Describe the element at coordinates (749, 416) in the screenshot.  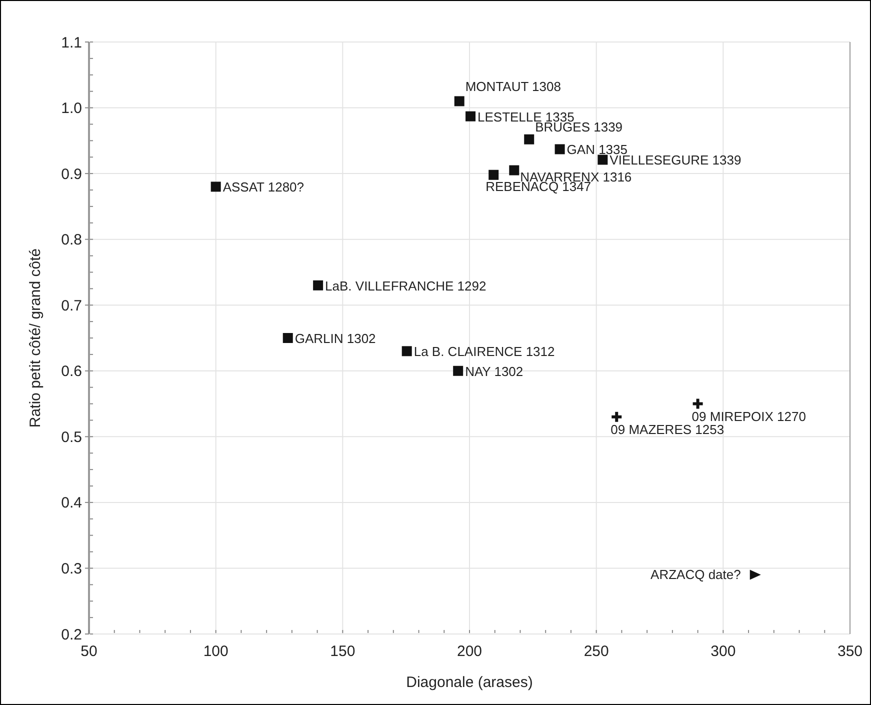
I see `annotation: 09 MIREPOIX 1270` at that location.